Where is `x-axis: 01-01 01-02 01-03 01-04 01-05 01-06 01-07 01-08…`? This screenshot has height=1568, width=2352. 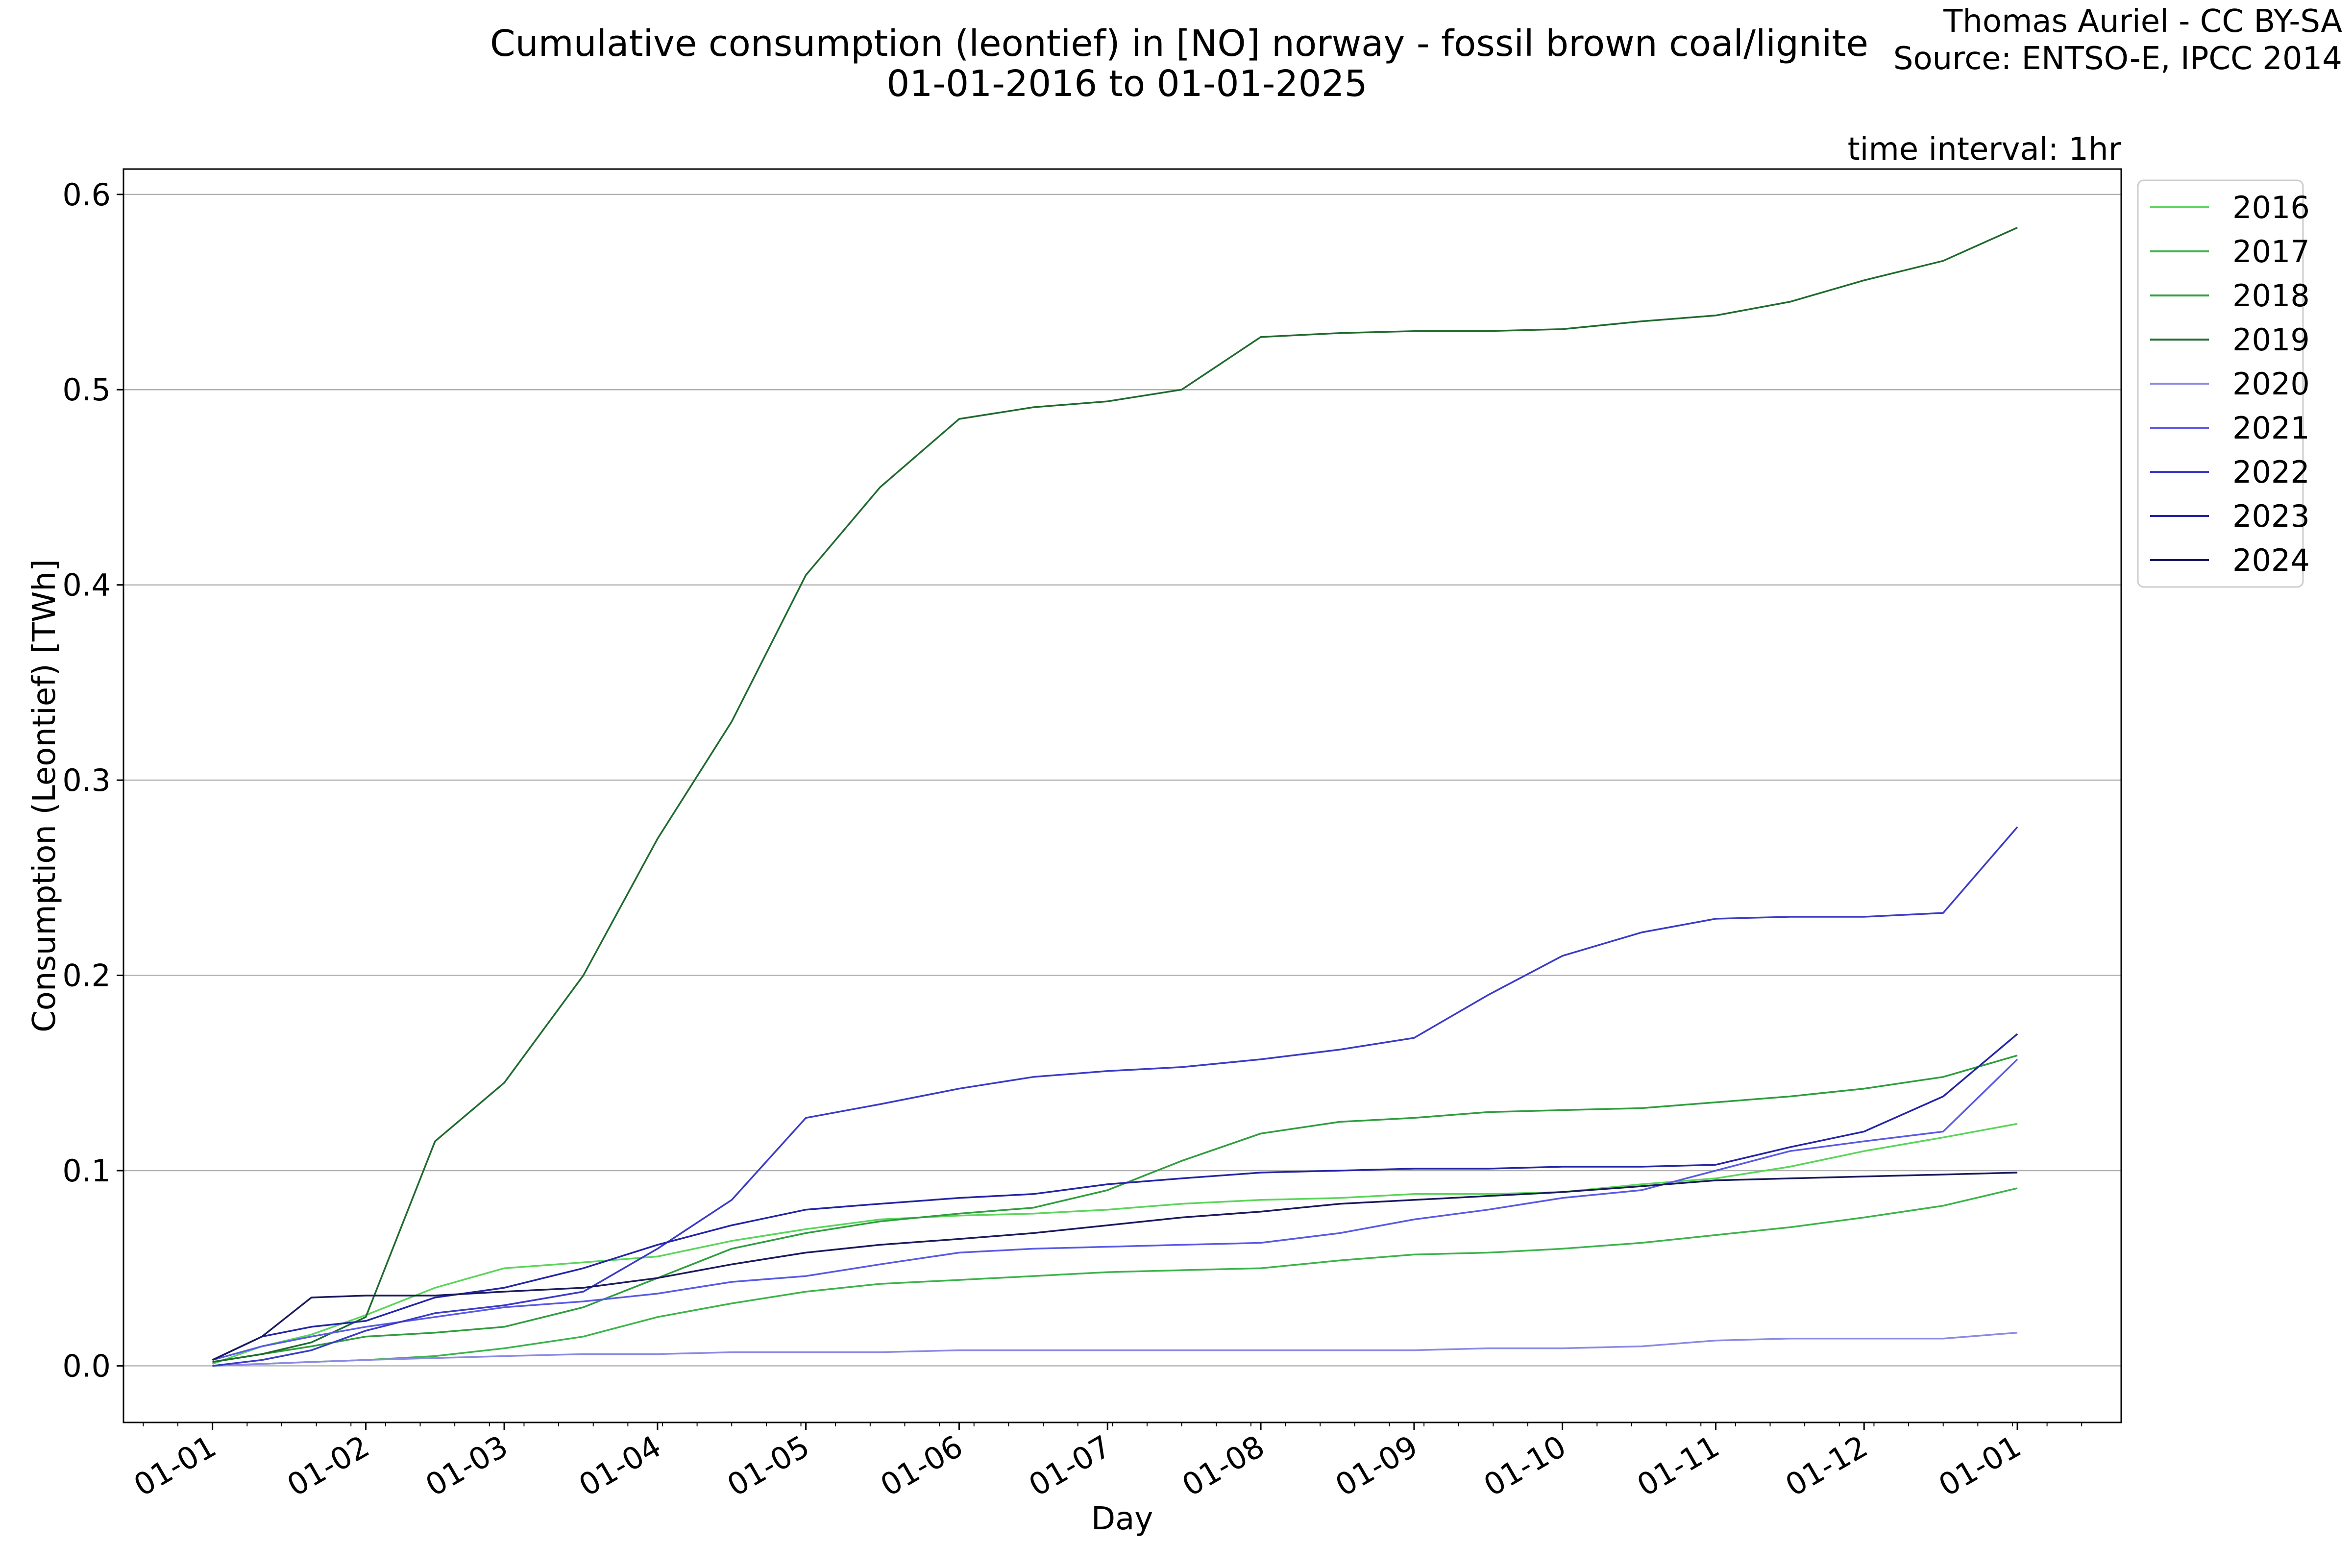
x-axis: 01-01 01-02 01-03 01-04 01-05 01-06 01-07 01-08… is located at coordinates (1105, 1462).